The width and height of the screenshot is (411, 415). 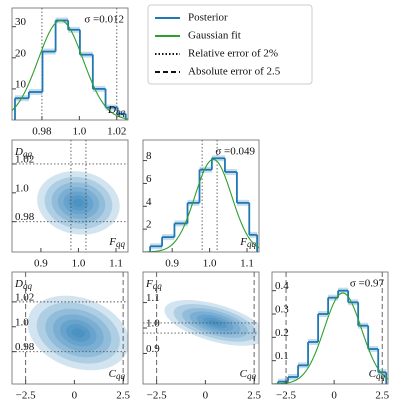 I want to click on annotation: σ =0.049, so click(x=235, y=152).